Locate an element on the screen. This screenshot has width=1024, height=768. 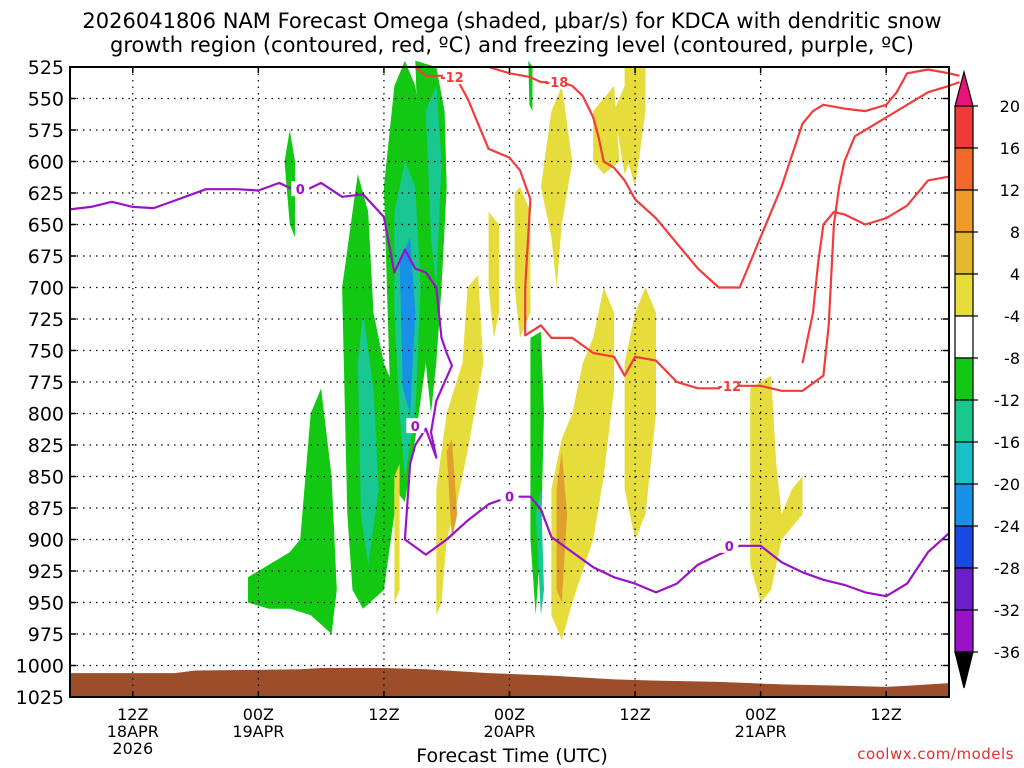
y-tick-label: 725 is located at coordinates (46, 320).